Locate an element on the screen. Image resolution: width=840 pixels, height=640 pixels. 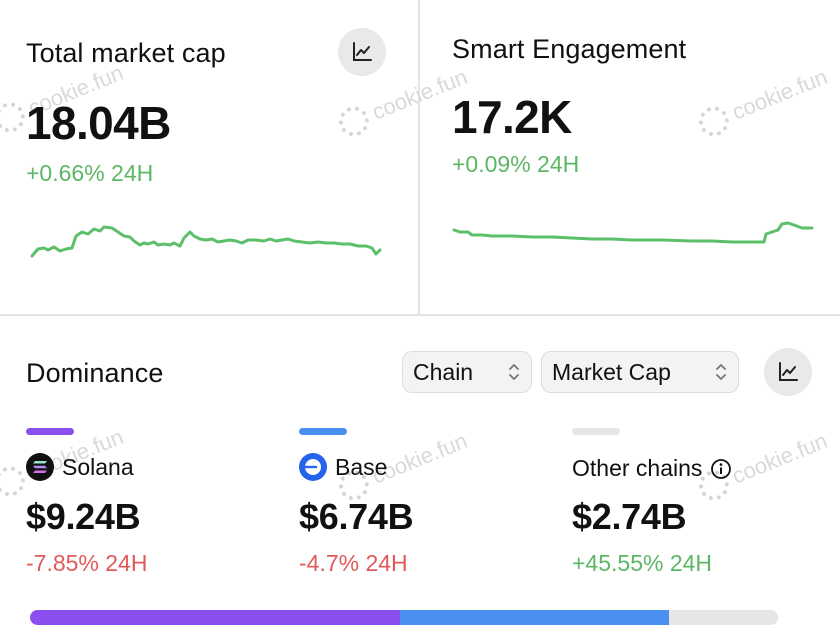
chain-value: $6.74B is located at coordinates (356, 516).